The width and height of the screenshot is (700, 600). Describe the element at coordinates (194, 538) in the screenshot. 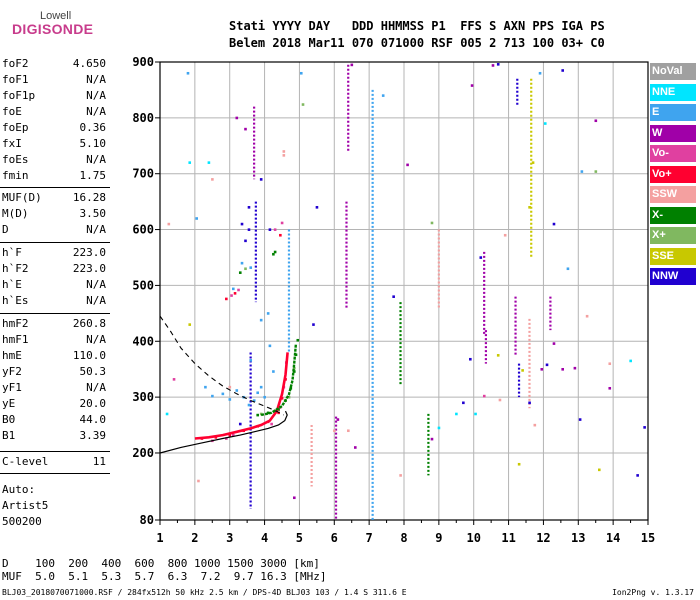

I see `x-tick-label: 2` at that location.